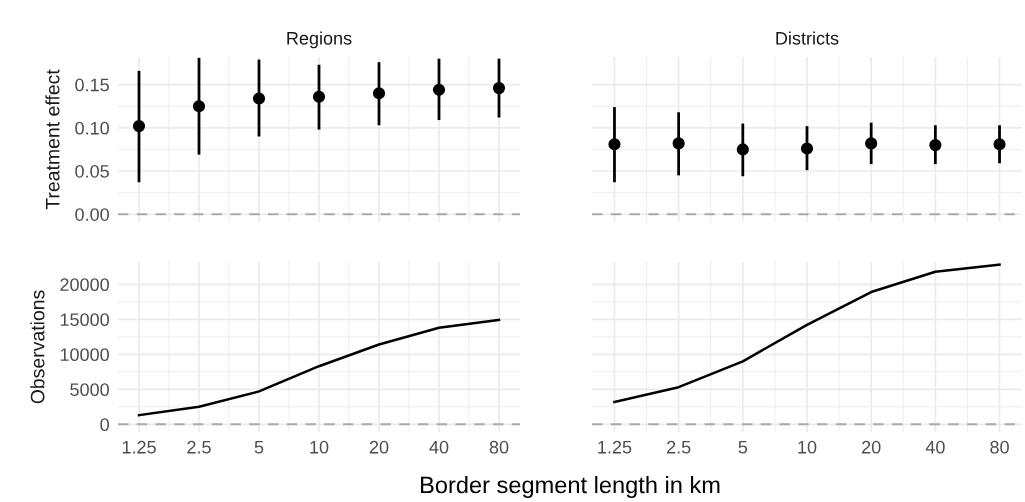  What do you see at coordinates (570, 486) in the screenshot?
I see `x-axis-title: Border segment length in km` at bounding box center [570, 486].